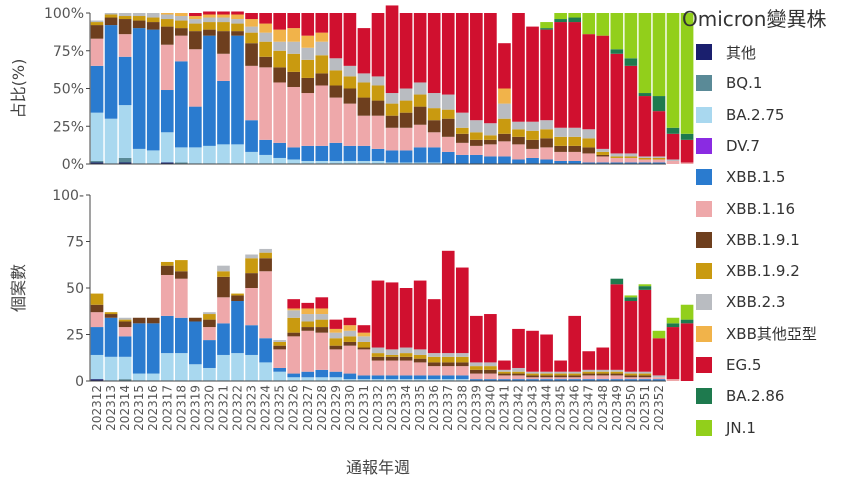 This screenshot has width=860, height=484. Describe the element at coordinates (68, 90) in the screenshot. I see `y-tick-label: 50%` at that location.